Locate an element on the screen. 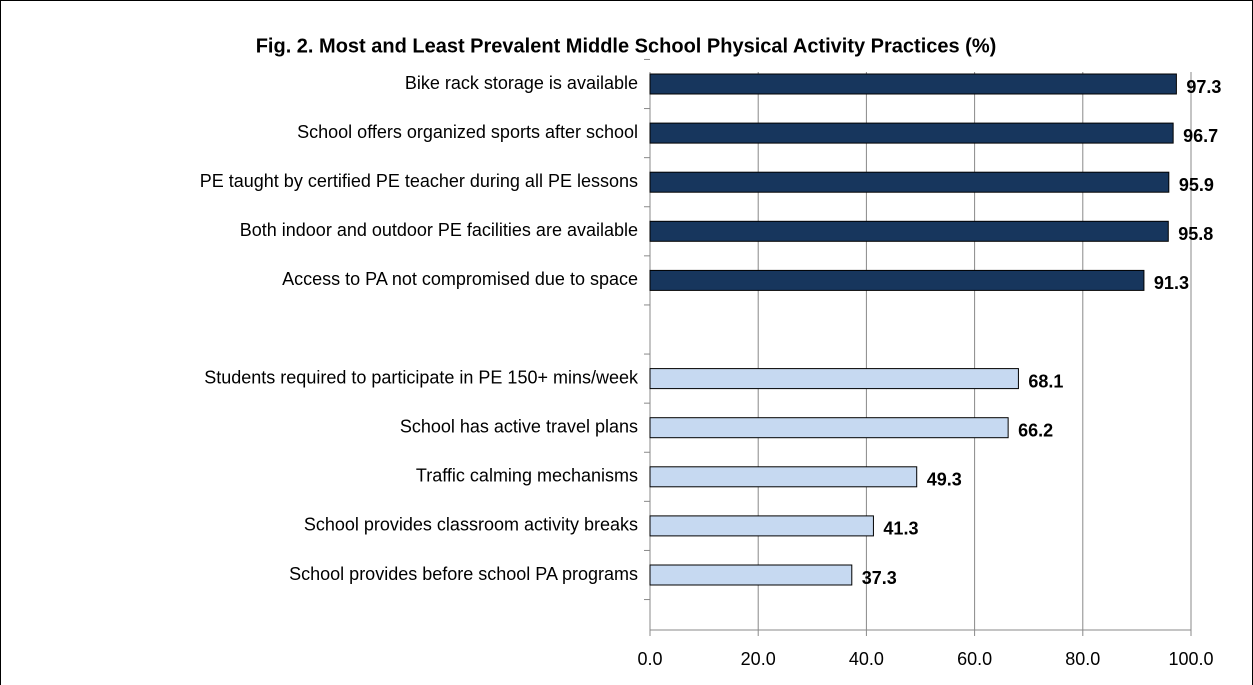  y-tick-label: Traffic calming mechanisms is located at coordinates (527, 476).